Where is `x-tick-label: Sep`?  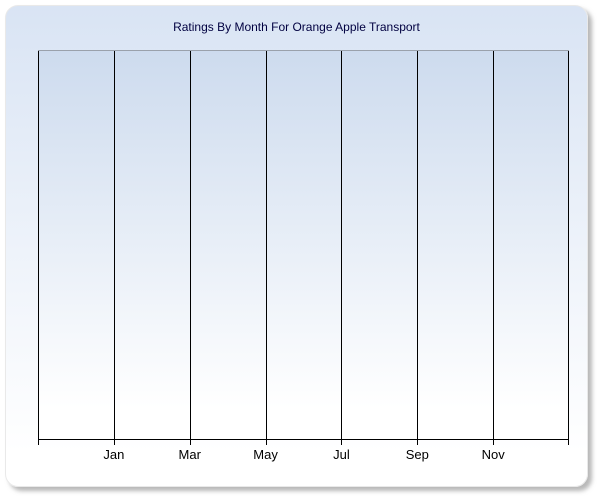
x-tick-label: Sep is located at coordinates (417, 454).